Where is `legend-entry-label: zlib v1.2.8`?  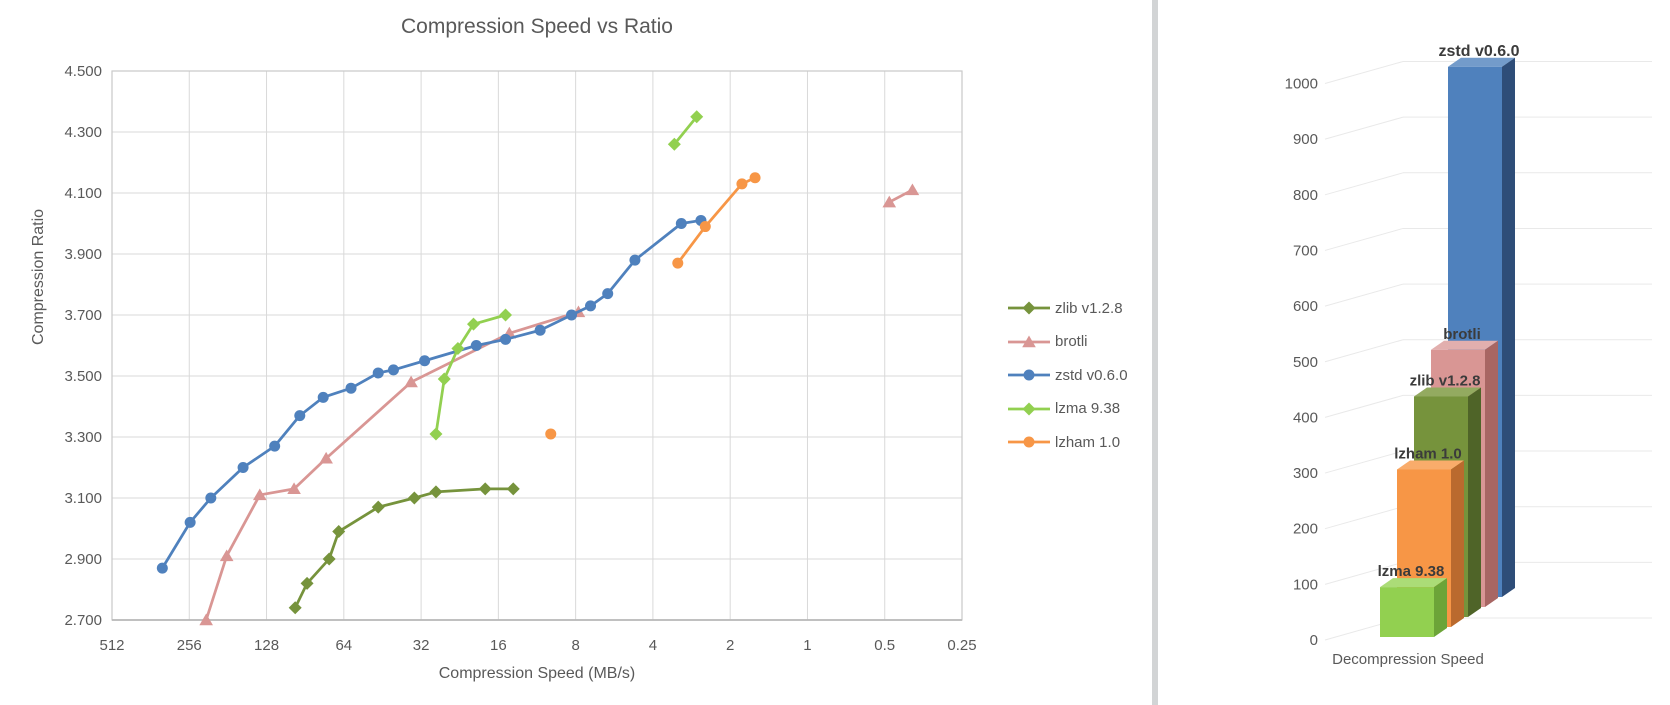 legend-entry-label: zlib v1.2.8 is located at coordinates (1089, 308).